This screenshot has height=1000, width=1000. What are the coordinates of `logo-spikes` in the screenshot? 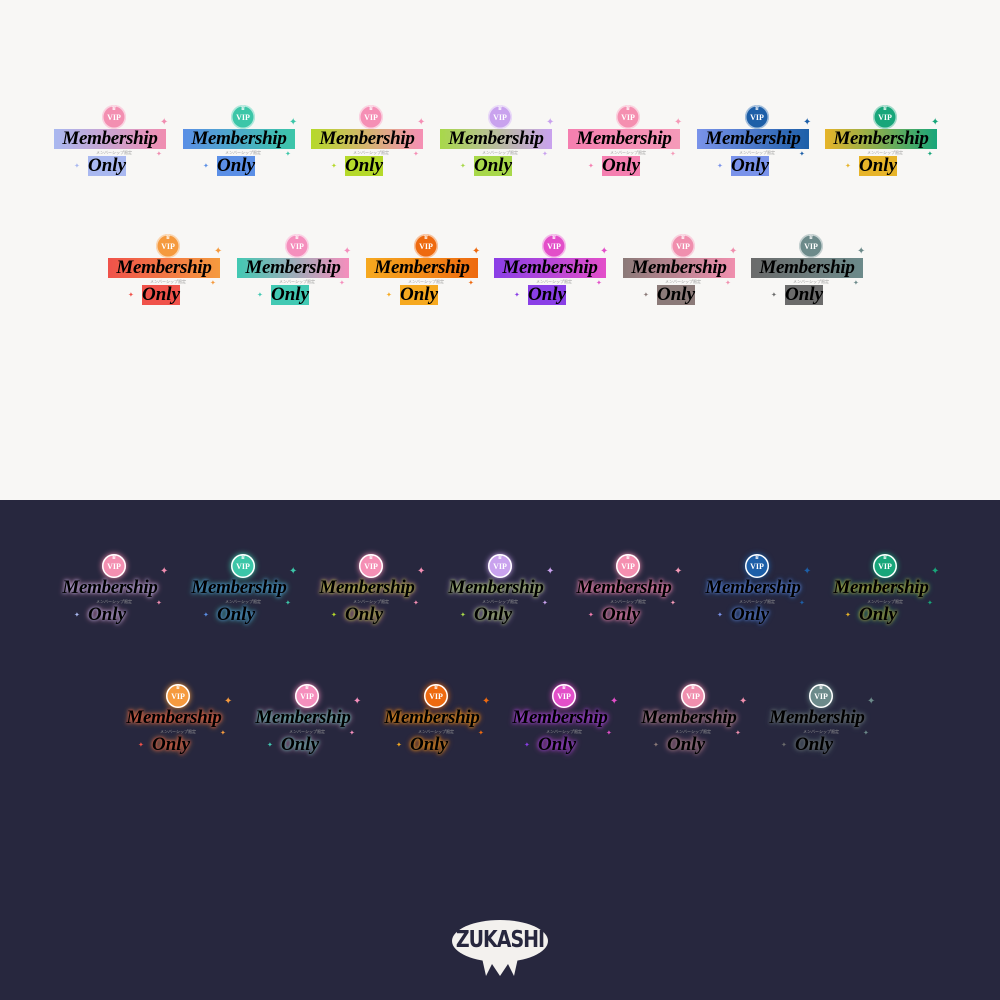 It's located at (500, 967).